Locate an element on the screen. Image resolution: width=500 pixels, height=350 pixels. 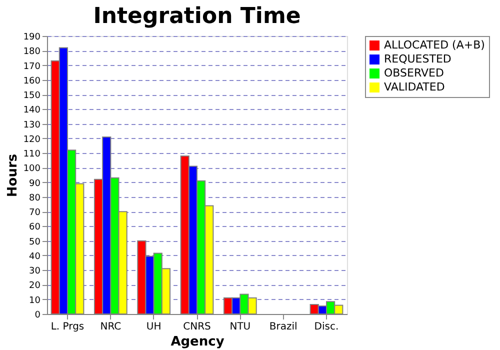
y-tick-label: 0 is located at coordinates (37, 315).